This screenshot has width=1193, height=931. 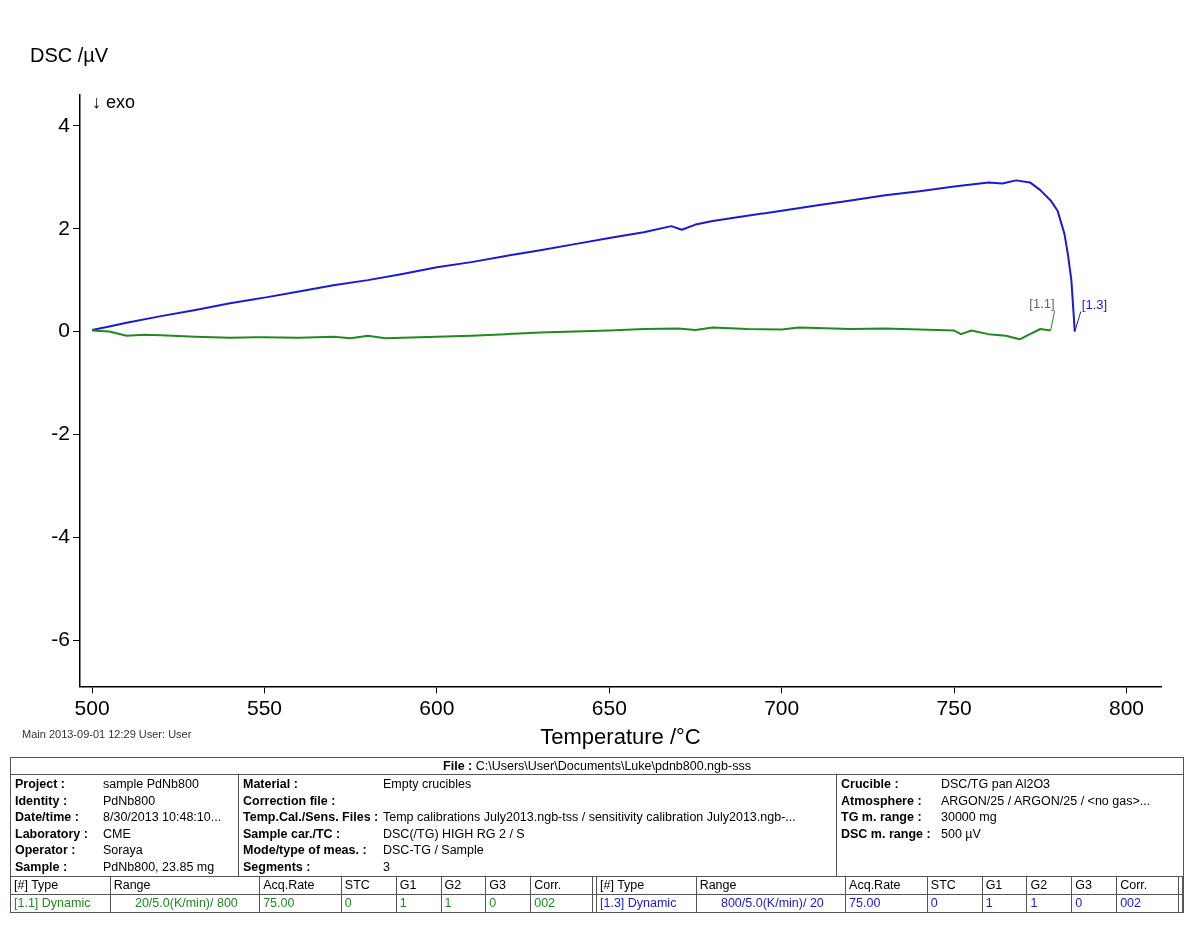 What do you see at coordinates (996, 784) in the screenshot?
I see `text: DSC/TG pan Al2O3` at bounding box center [996, 784].